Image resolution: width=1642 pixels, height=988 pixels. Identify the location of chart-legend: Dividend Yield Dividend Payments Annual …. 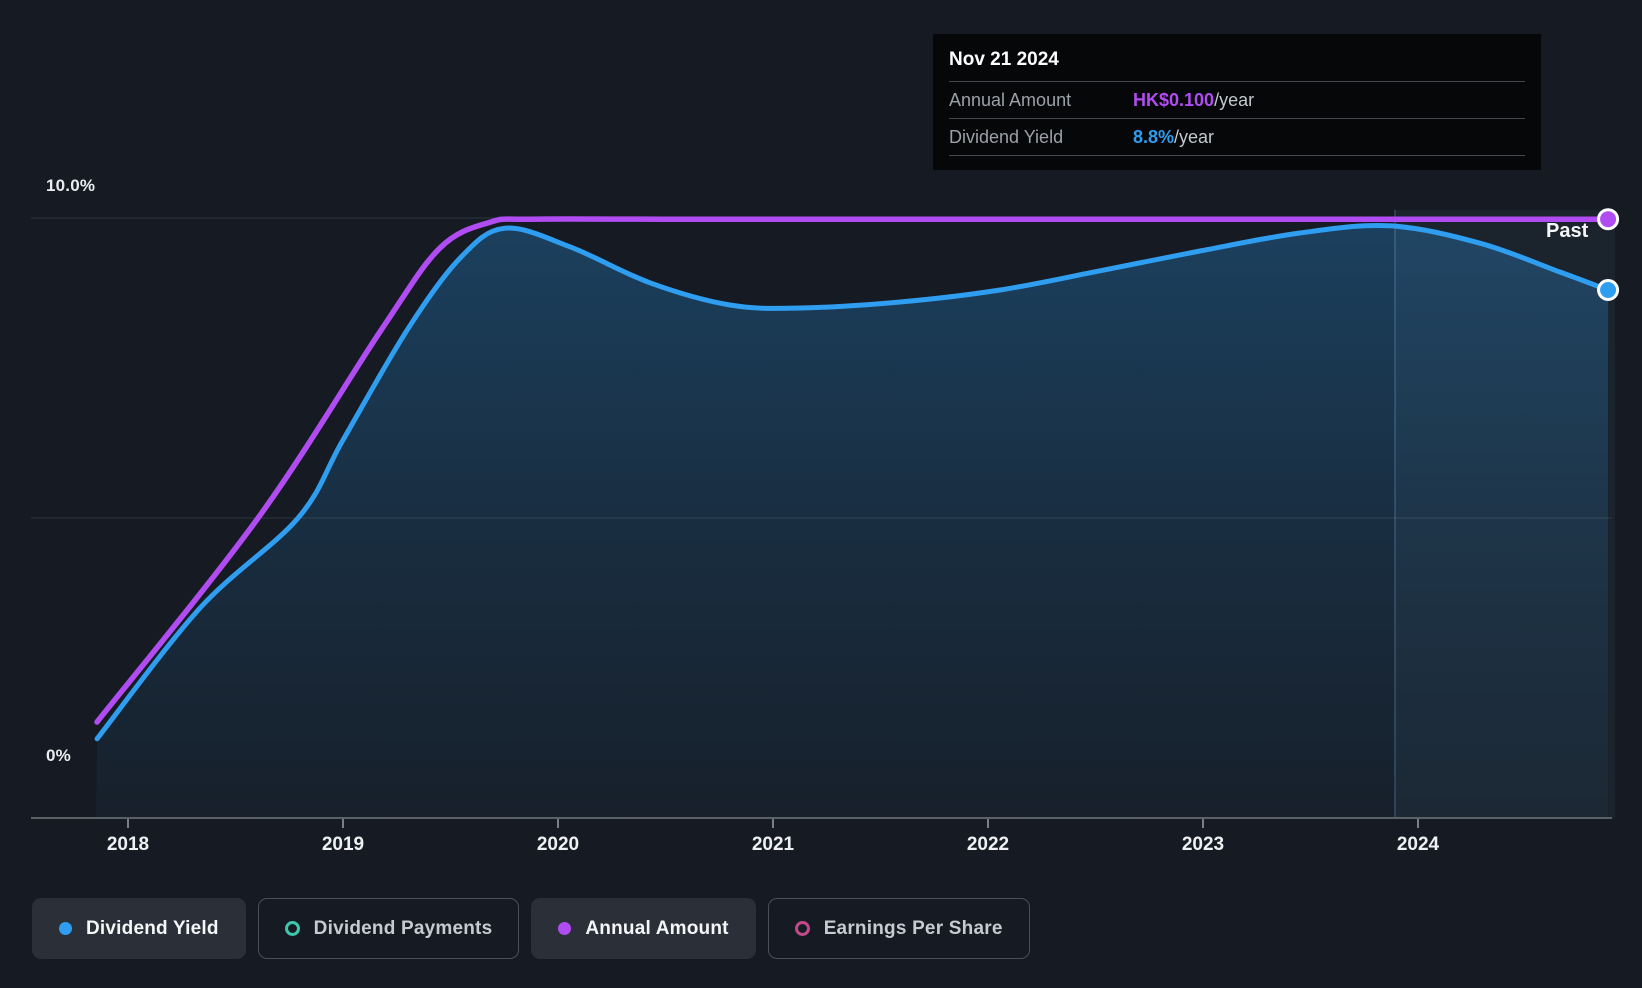
(537, 928).